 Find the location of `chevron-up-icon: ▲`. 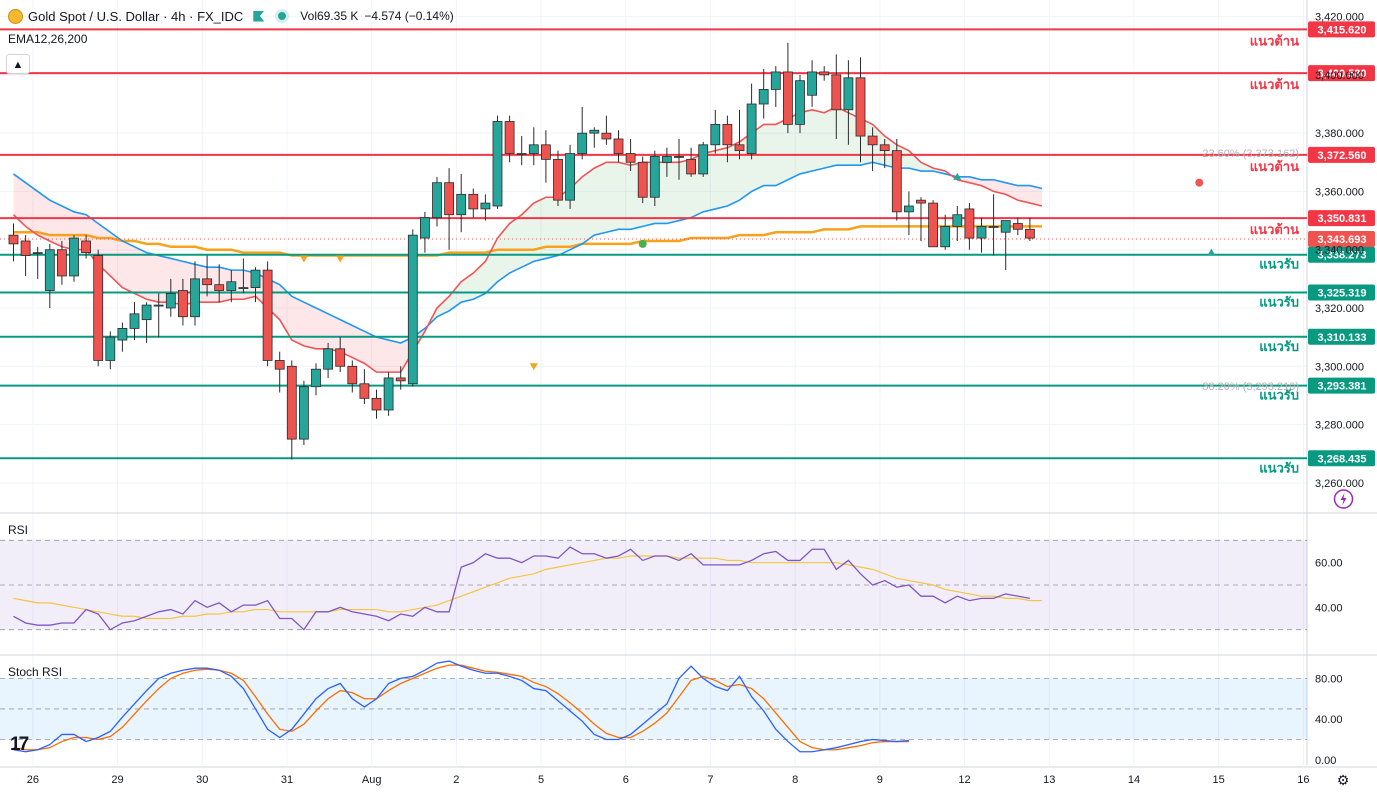

chevron-up-icon: ▲ is located at coordinates (18, 65).